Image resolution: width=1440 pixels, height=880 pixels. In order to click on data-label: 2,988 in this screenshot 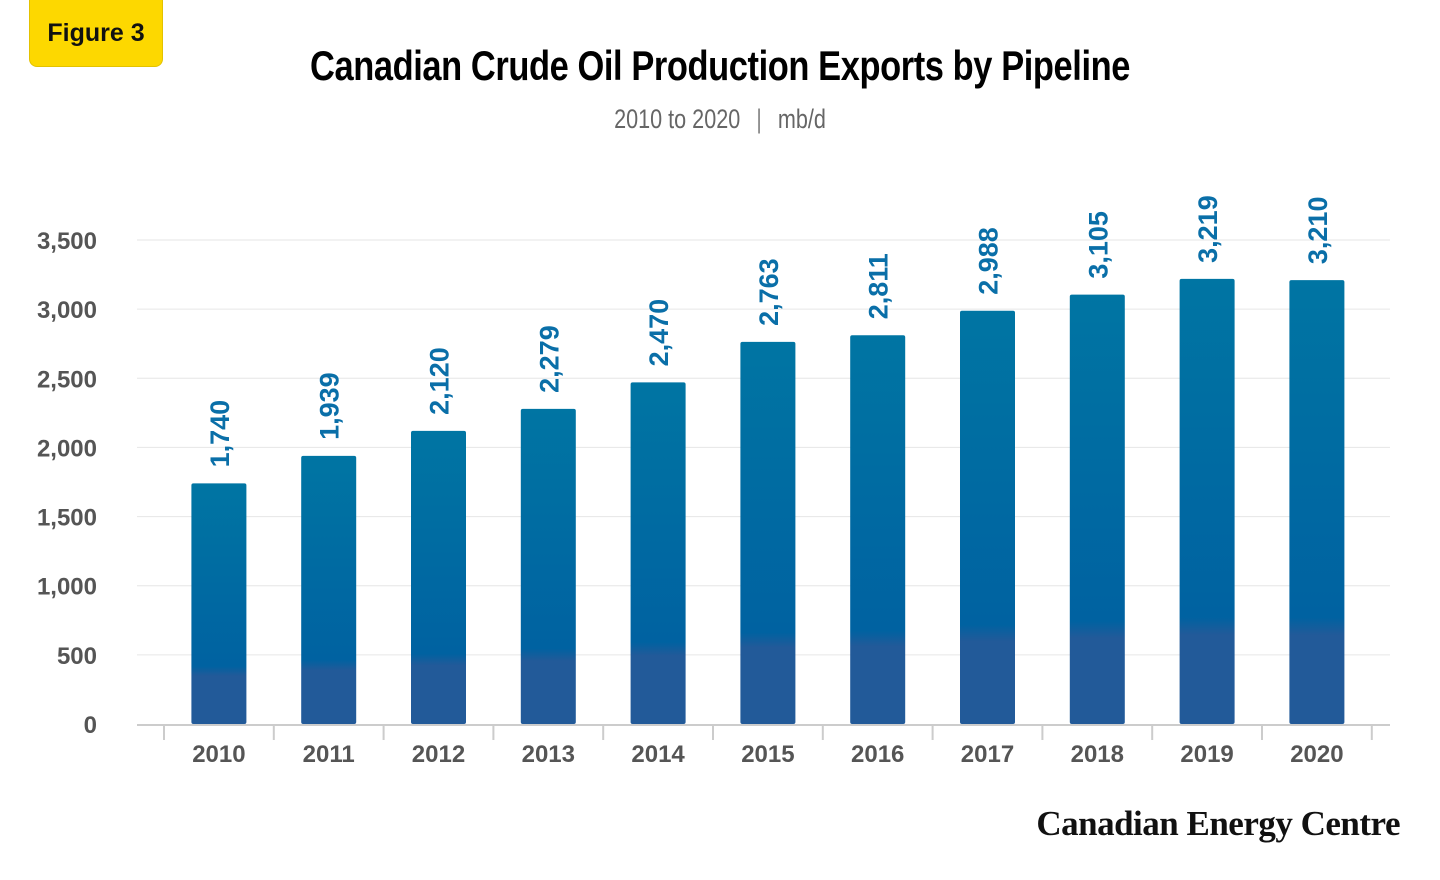, I will do `click(989, 261)`.